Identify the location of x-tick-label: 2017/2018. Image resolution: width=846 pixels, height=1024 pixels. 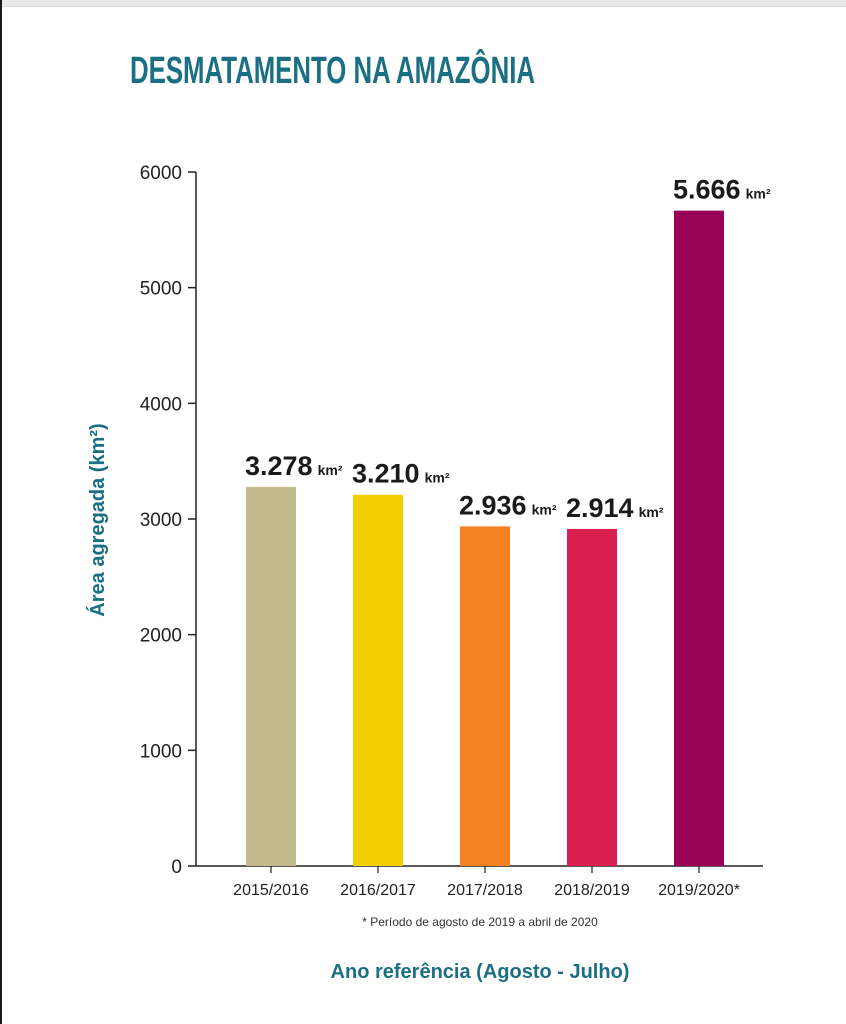
(485, 890).